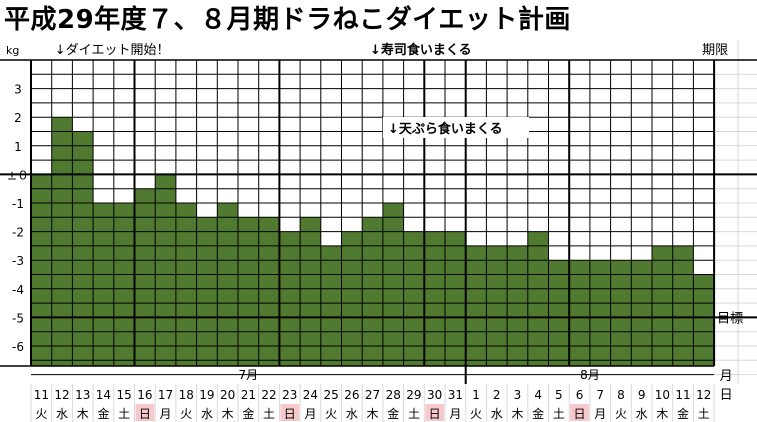  What do you see at coordinates (476, 395) in the screenshot?
I see `day-label: 1` at bounding box center [476, 395].